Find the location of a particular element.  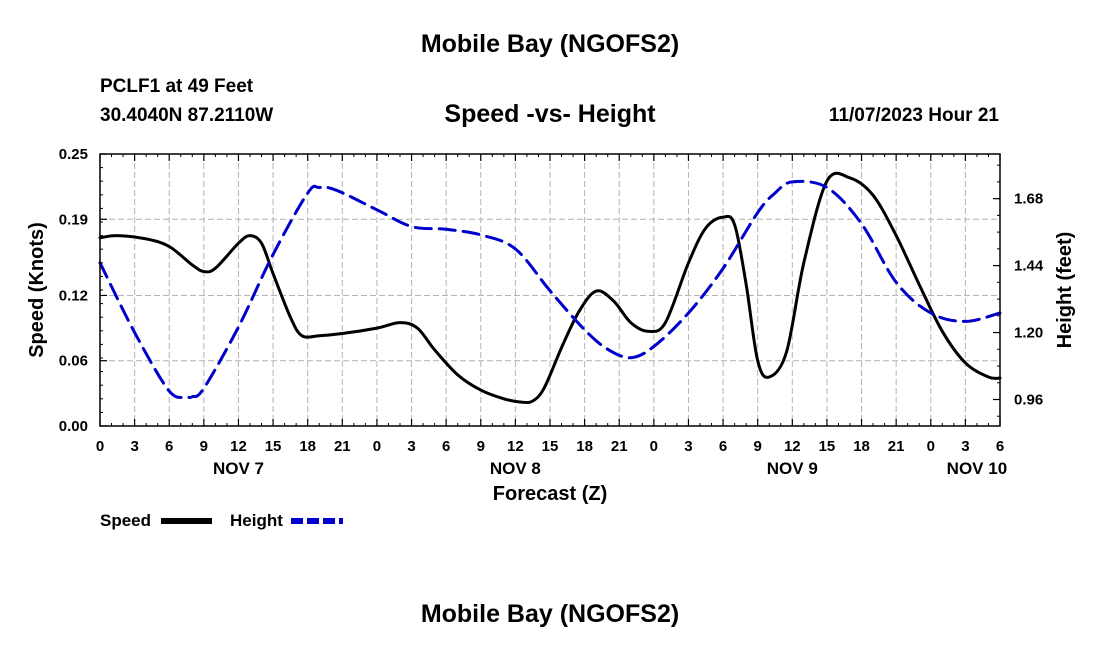

left-y-tick-label: 0.12 is located at coordinates (73, 295).